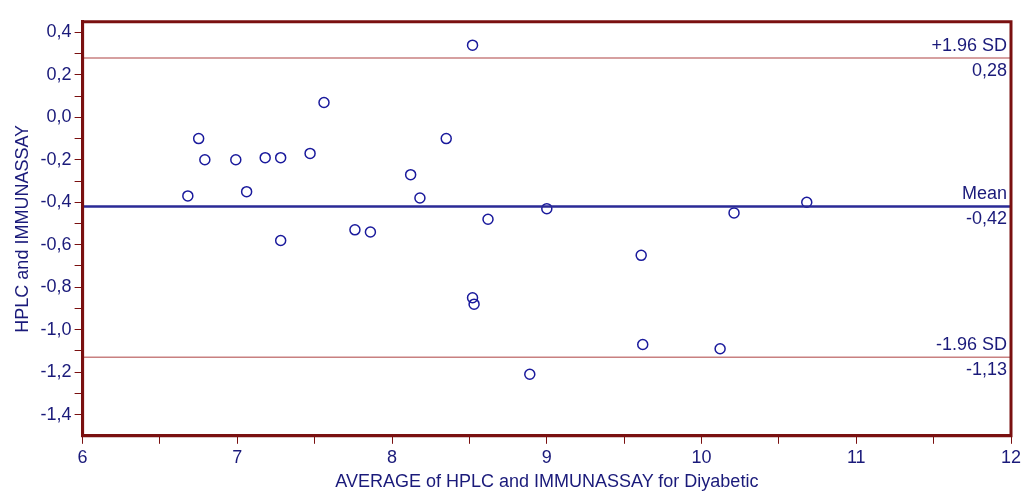 This screenshot has height=501, width=1033. What do you see at coordinates (547, 481) in the screenshot?
I see `x-axis-title: AVERAGE of HPLC and IMMUNASSAY for Diyabetic` at bounding box center [547, 481].